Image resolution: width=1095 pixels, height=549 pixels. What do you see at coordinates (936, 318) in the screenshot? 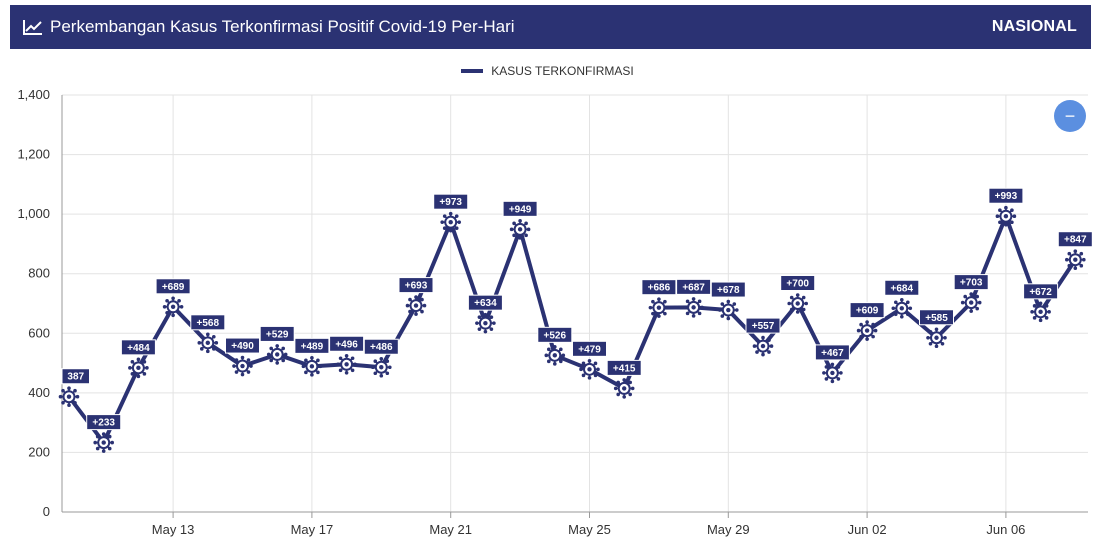
I see `data-label-text: +585` at bounding box center [936, 318].